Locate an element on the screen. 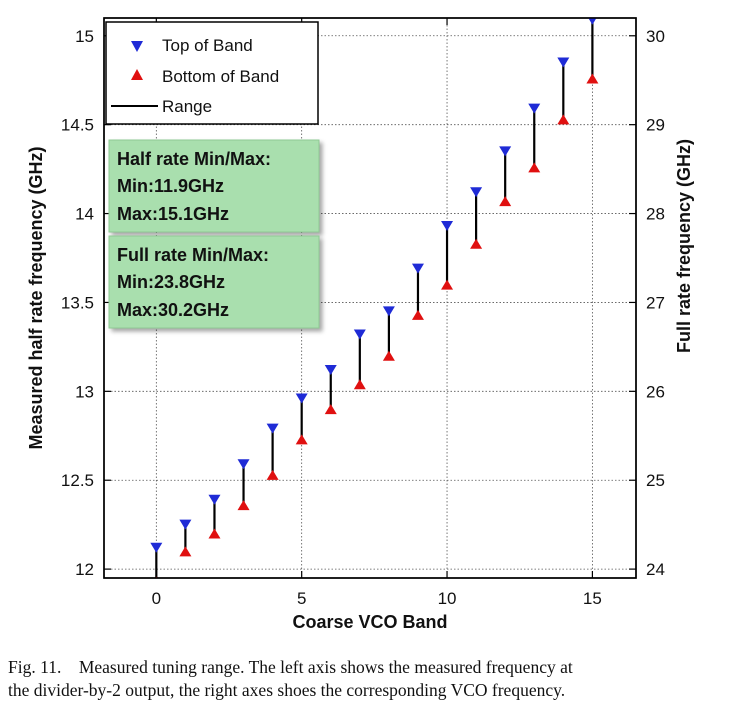  full-rate-box is located at coordinates (214, 282).